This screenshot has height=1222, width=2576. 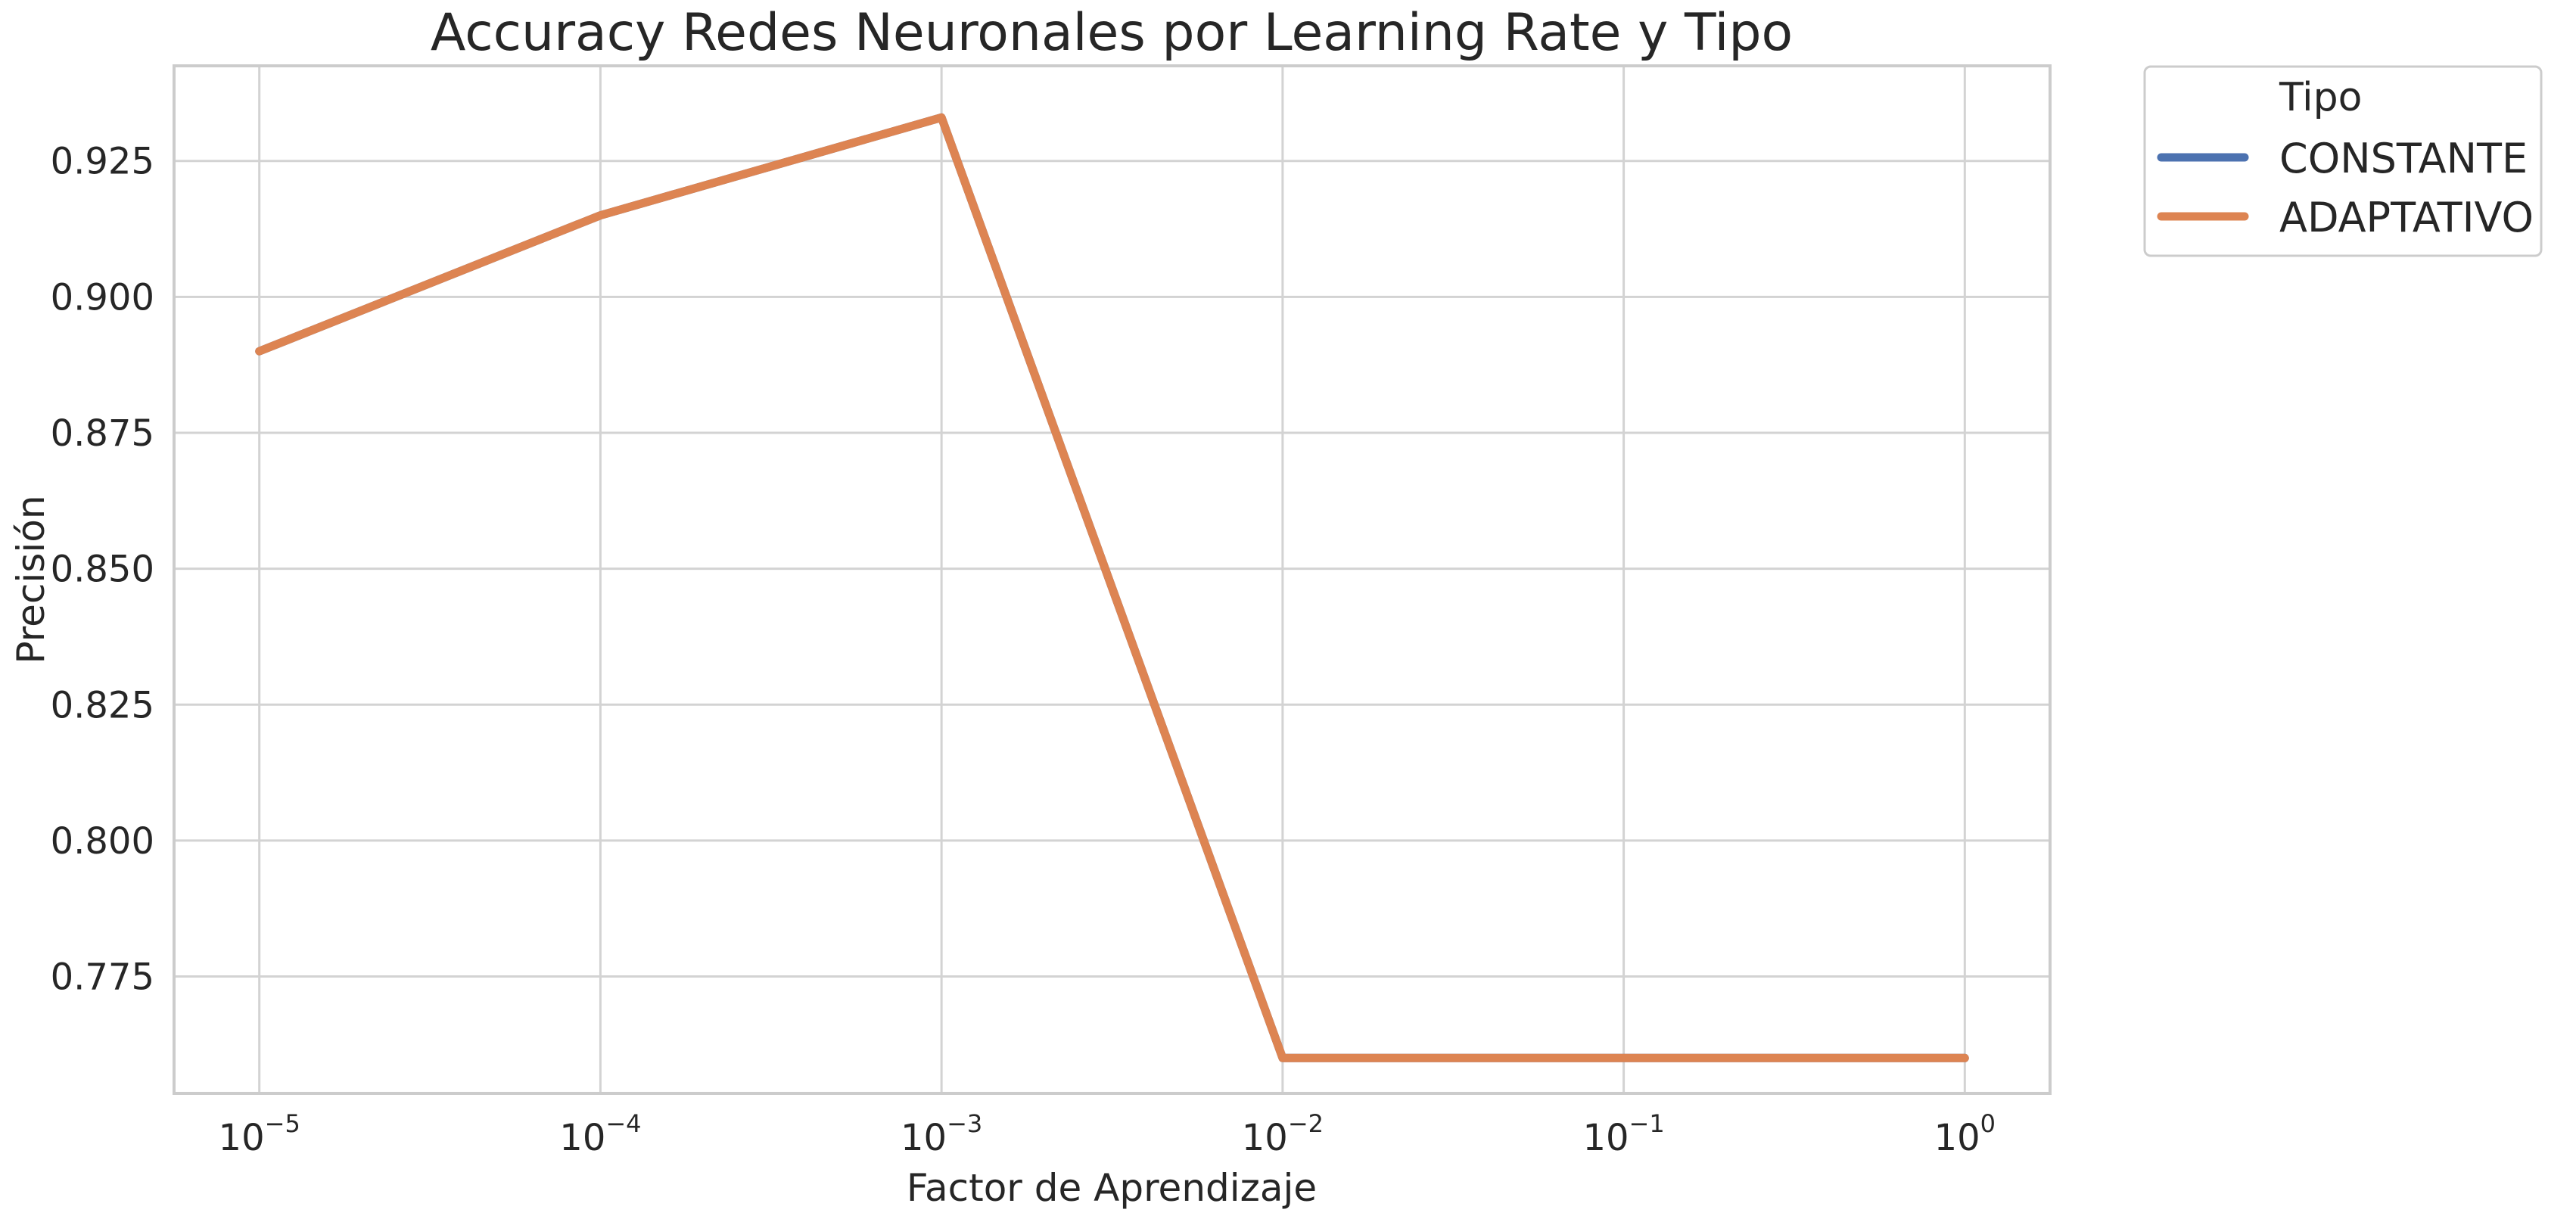 I want to click on y-tick-labels: 0.775 0.800 0.825 0.850 0.875 0.900 0.925, so click(x=102, y=570).